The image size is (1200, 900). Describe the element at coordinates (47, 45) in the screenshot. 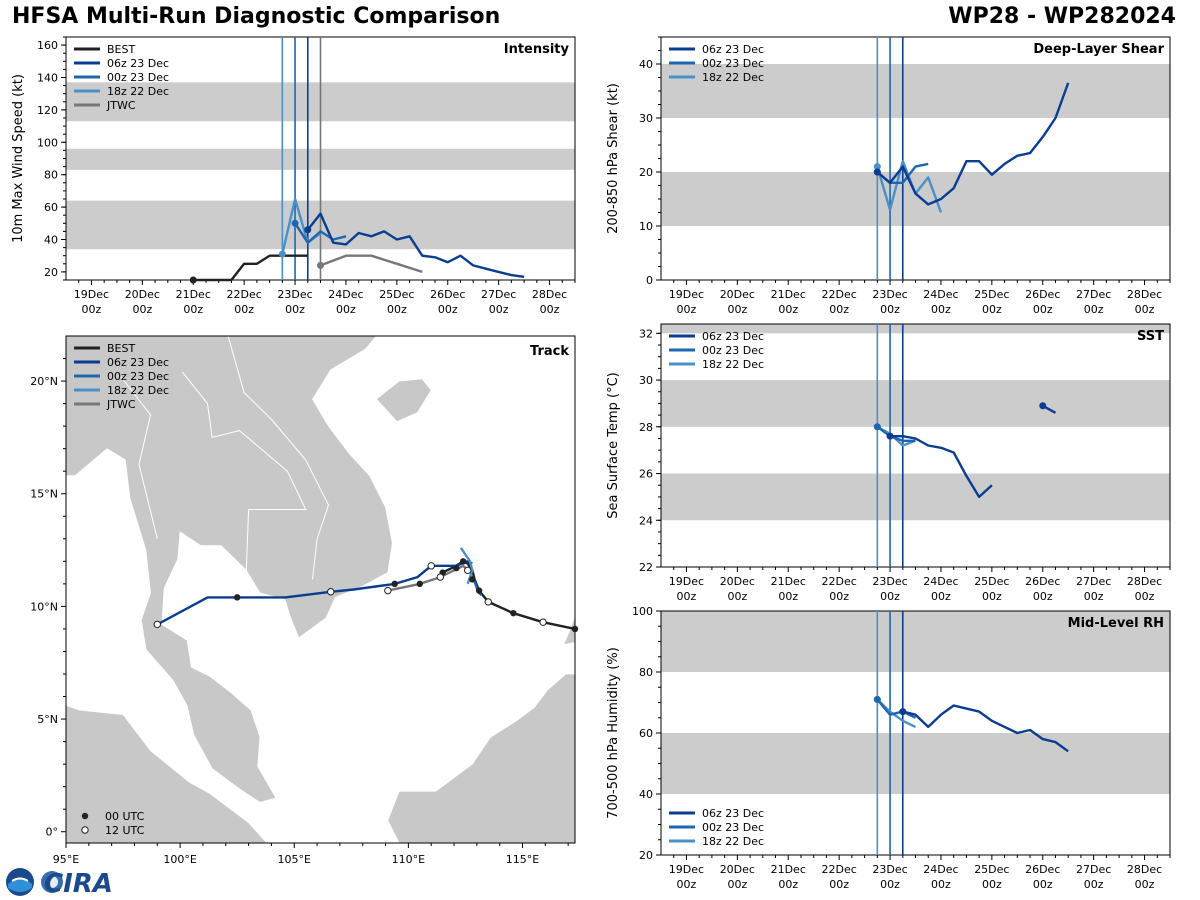

I see `intensity-ytick-label: 160` at that location.